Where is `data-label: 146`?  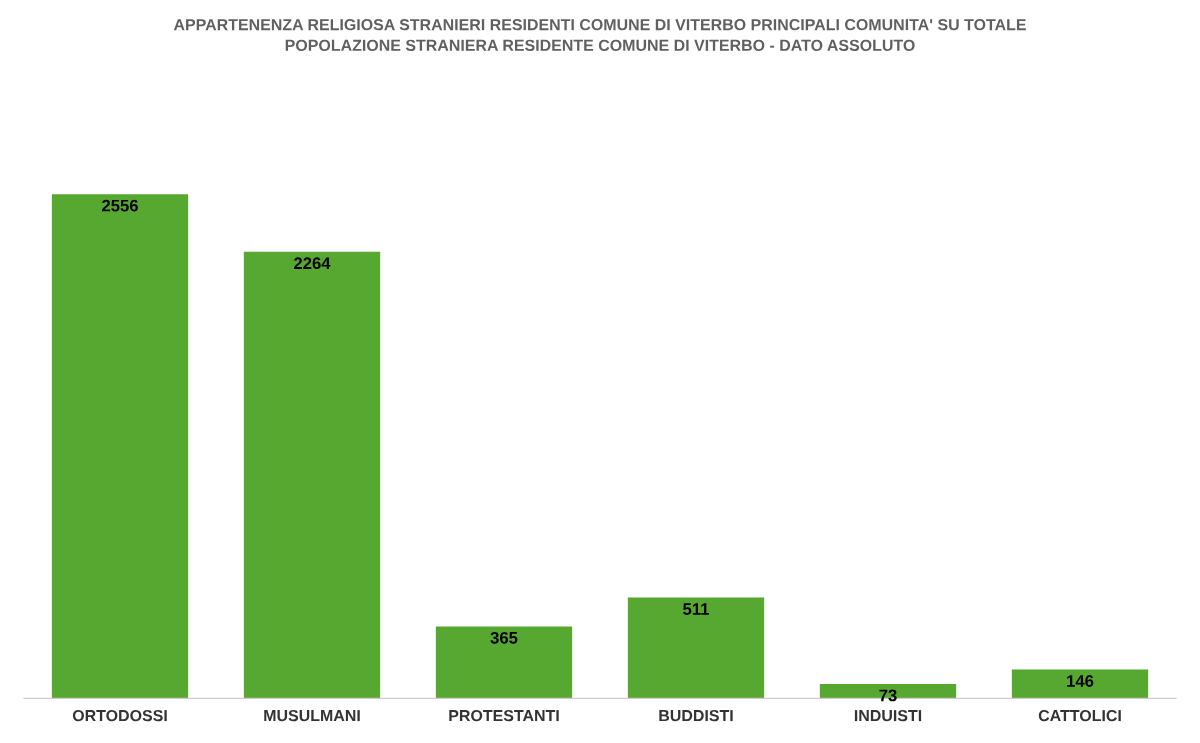 data-label: 146 is located at coordinates (1080, 681).